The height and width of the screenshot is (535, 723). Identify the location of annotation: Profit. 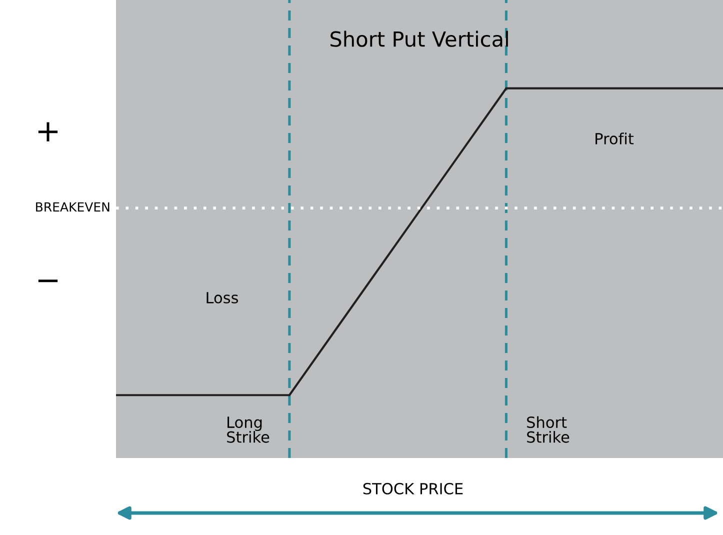
(615, 138).